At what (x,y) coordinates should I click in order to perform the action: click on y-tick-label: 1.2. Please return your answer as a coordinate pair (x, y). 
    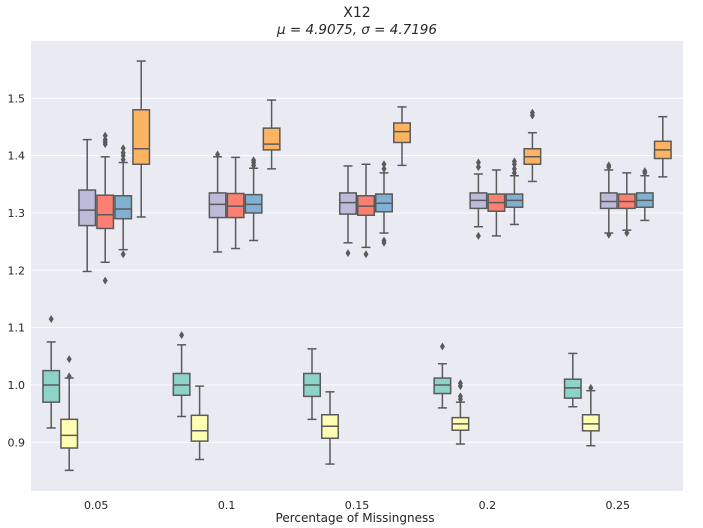
    Looking at the image, I should click on (17, 270).